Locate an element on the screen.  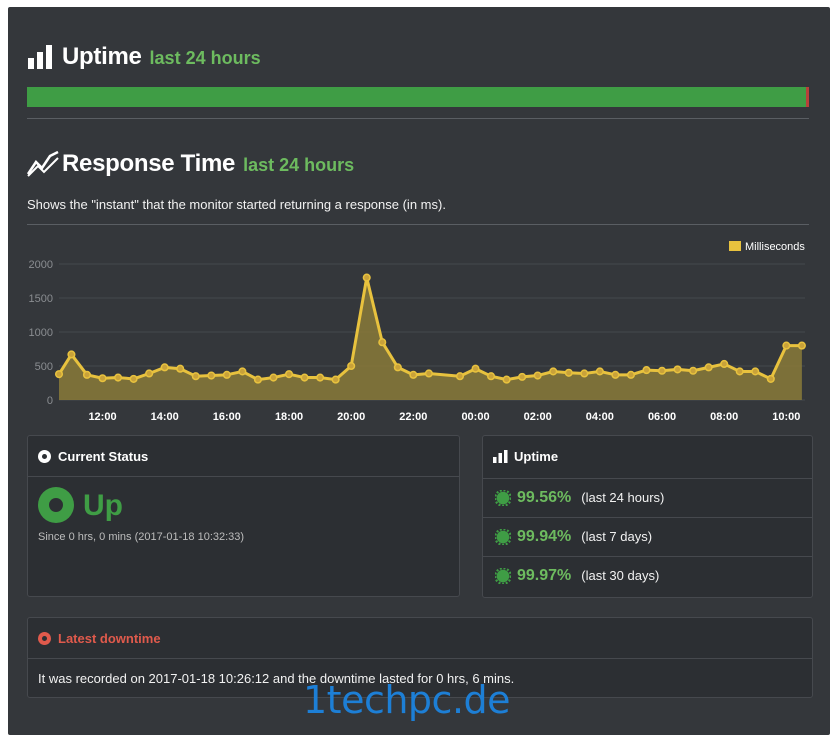
y-tick-label: 1000 is located at coordinates (41, 333).